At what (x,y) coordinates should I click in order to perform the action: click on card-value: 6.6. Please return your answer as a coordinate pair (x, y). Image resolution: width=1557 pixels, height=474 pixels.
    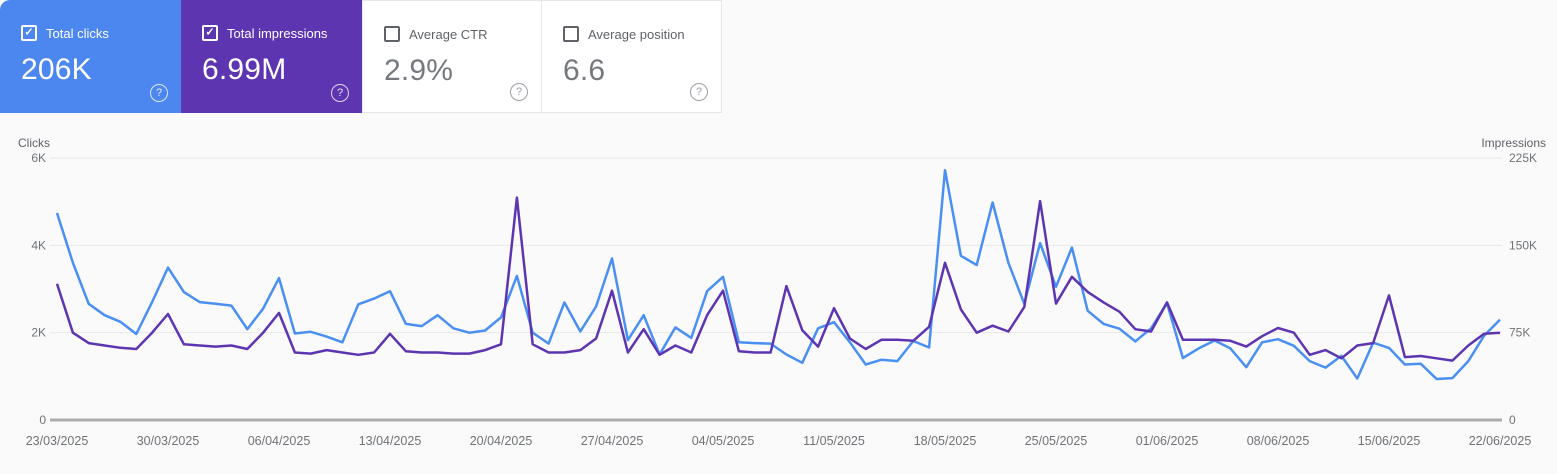
    Looking at the image, I should click on (584, 70).